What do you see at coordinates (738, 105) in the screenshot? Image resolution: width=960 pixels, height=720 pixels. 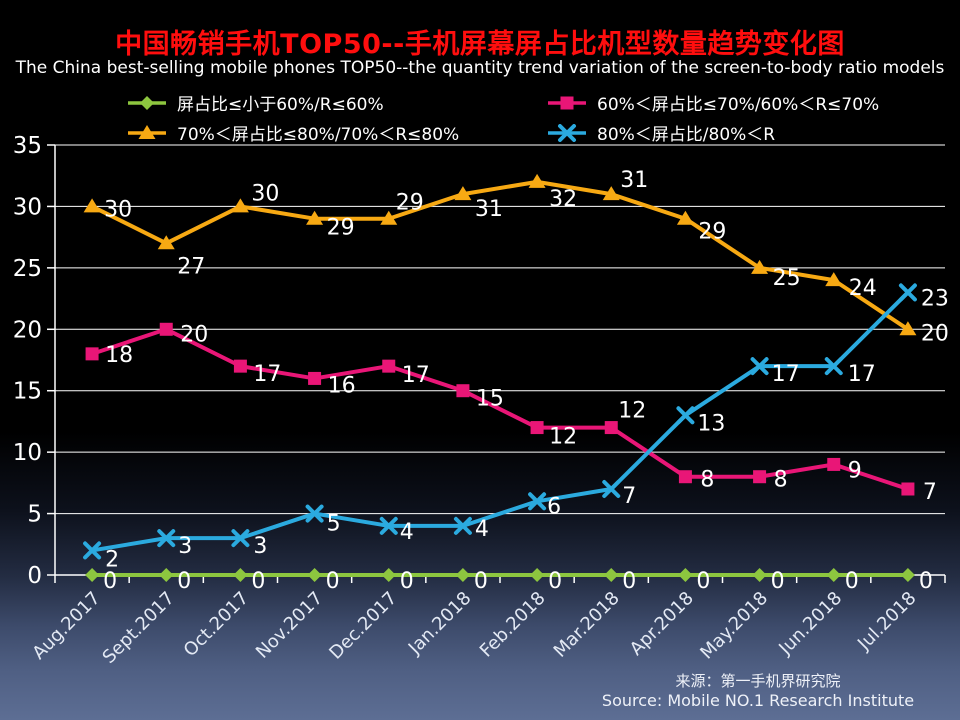 I see `legend-label: 60%＜屏占比≤70%/60%＜R≤70%` at bounding box center [738, 105].